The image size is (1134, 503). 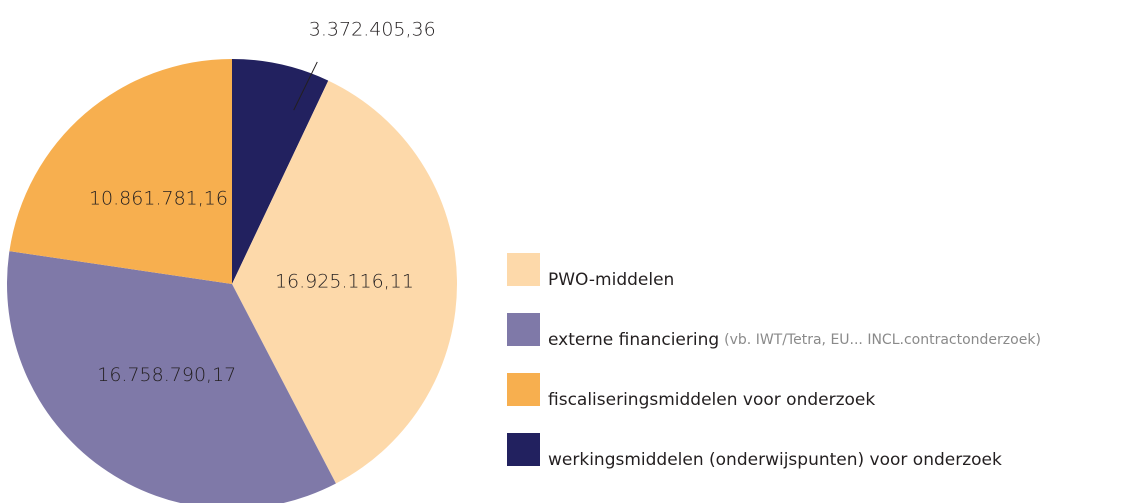 I want to click on legend-name: PWO-middelen, so click(x=611, y=280).